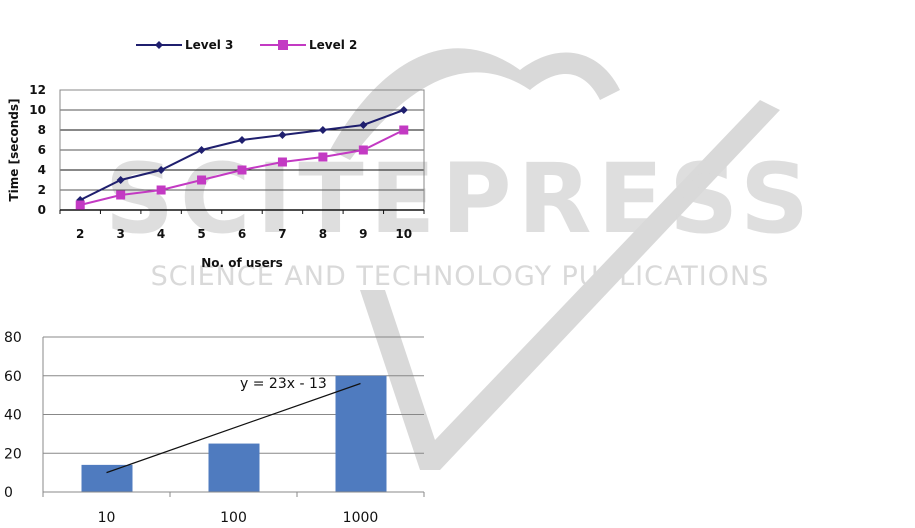  Describe the element at coordinates (361, 518) in the screenshot. I see `x-tick-label: 1000` at that location.